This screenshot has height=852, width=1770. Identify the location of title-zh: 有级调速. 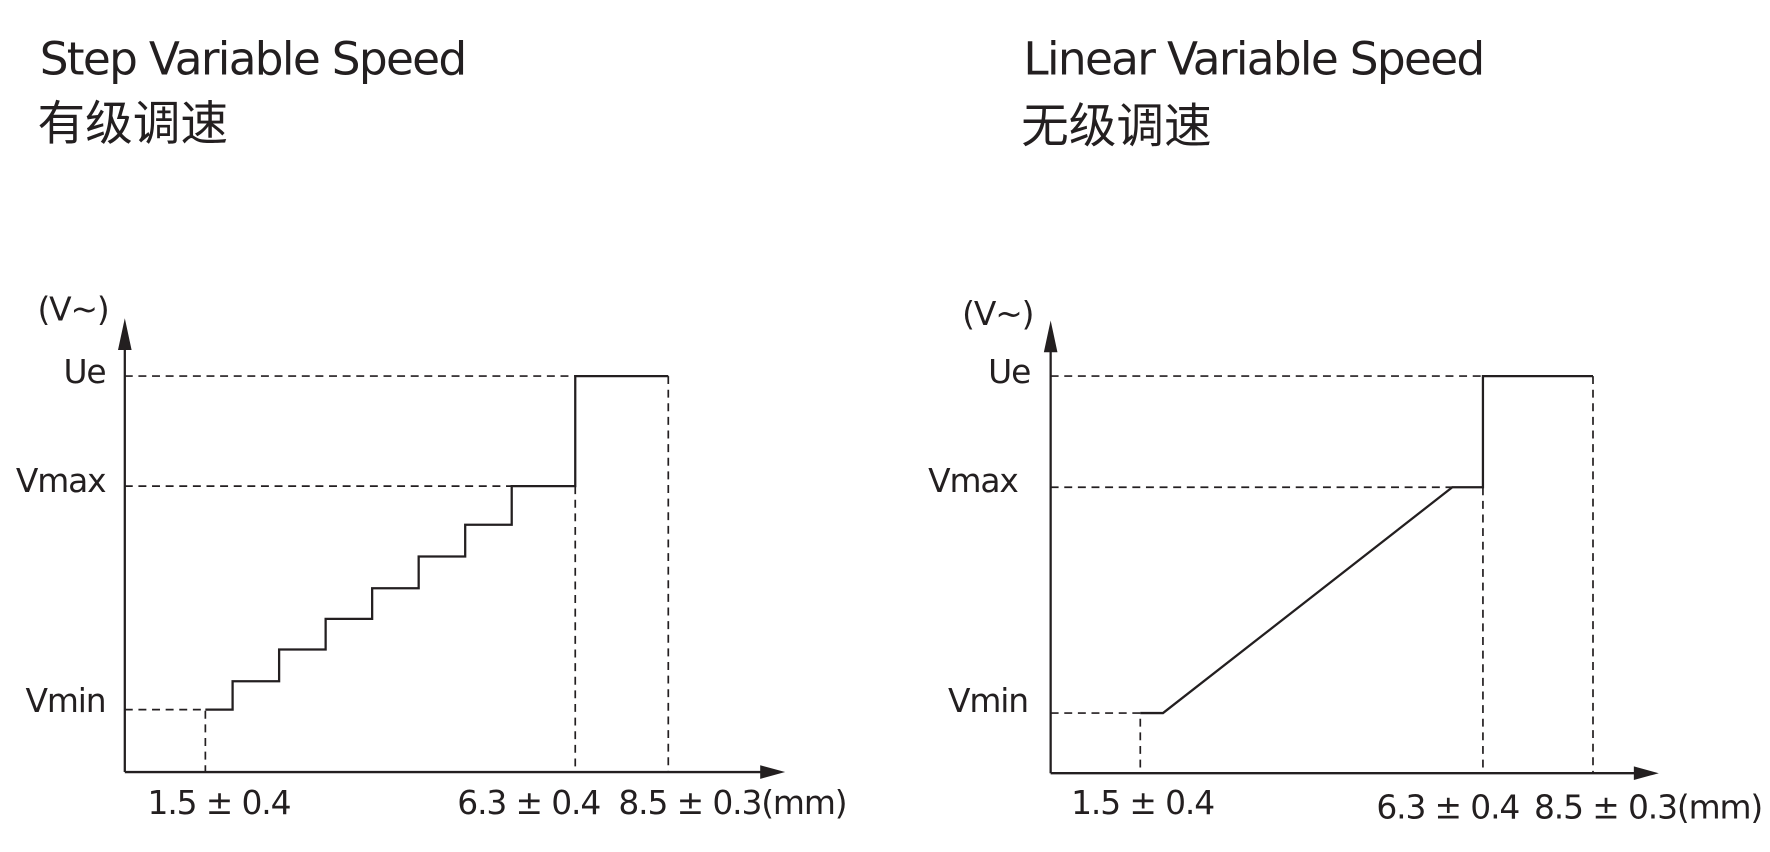
(132, 124).